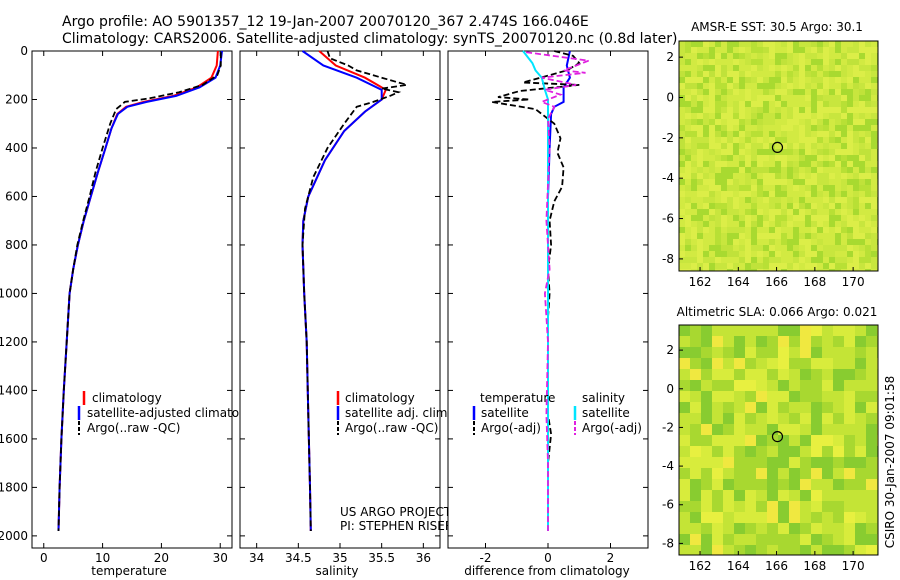  Describe the element at coordinates (778, 440) in the screenshot. I see `map-frame` at that location.